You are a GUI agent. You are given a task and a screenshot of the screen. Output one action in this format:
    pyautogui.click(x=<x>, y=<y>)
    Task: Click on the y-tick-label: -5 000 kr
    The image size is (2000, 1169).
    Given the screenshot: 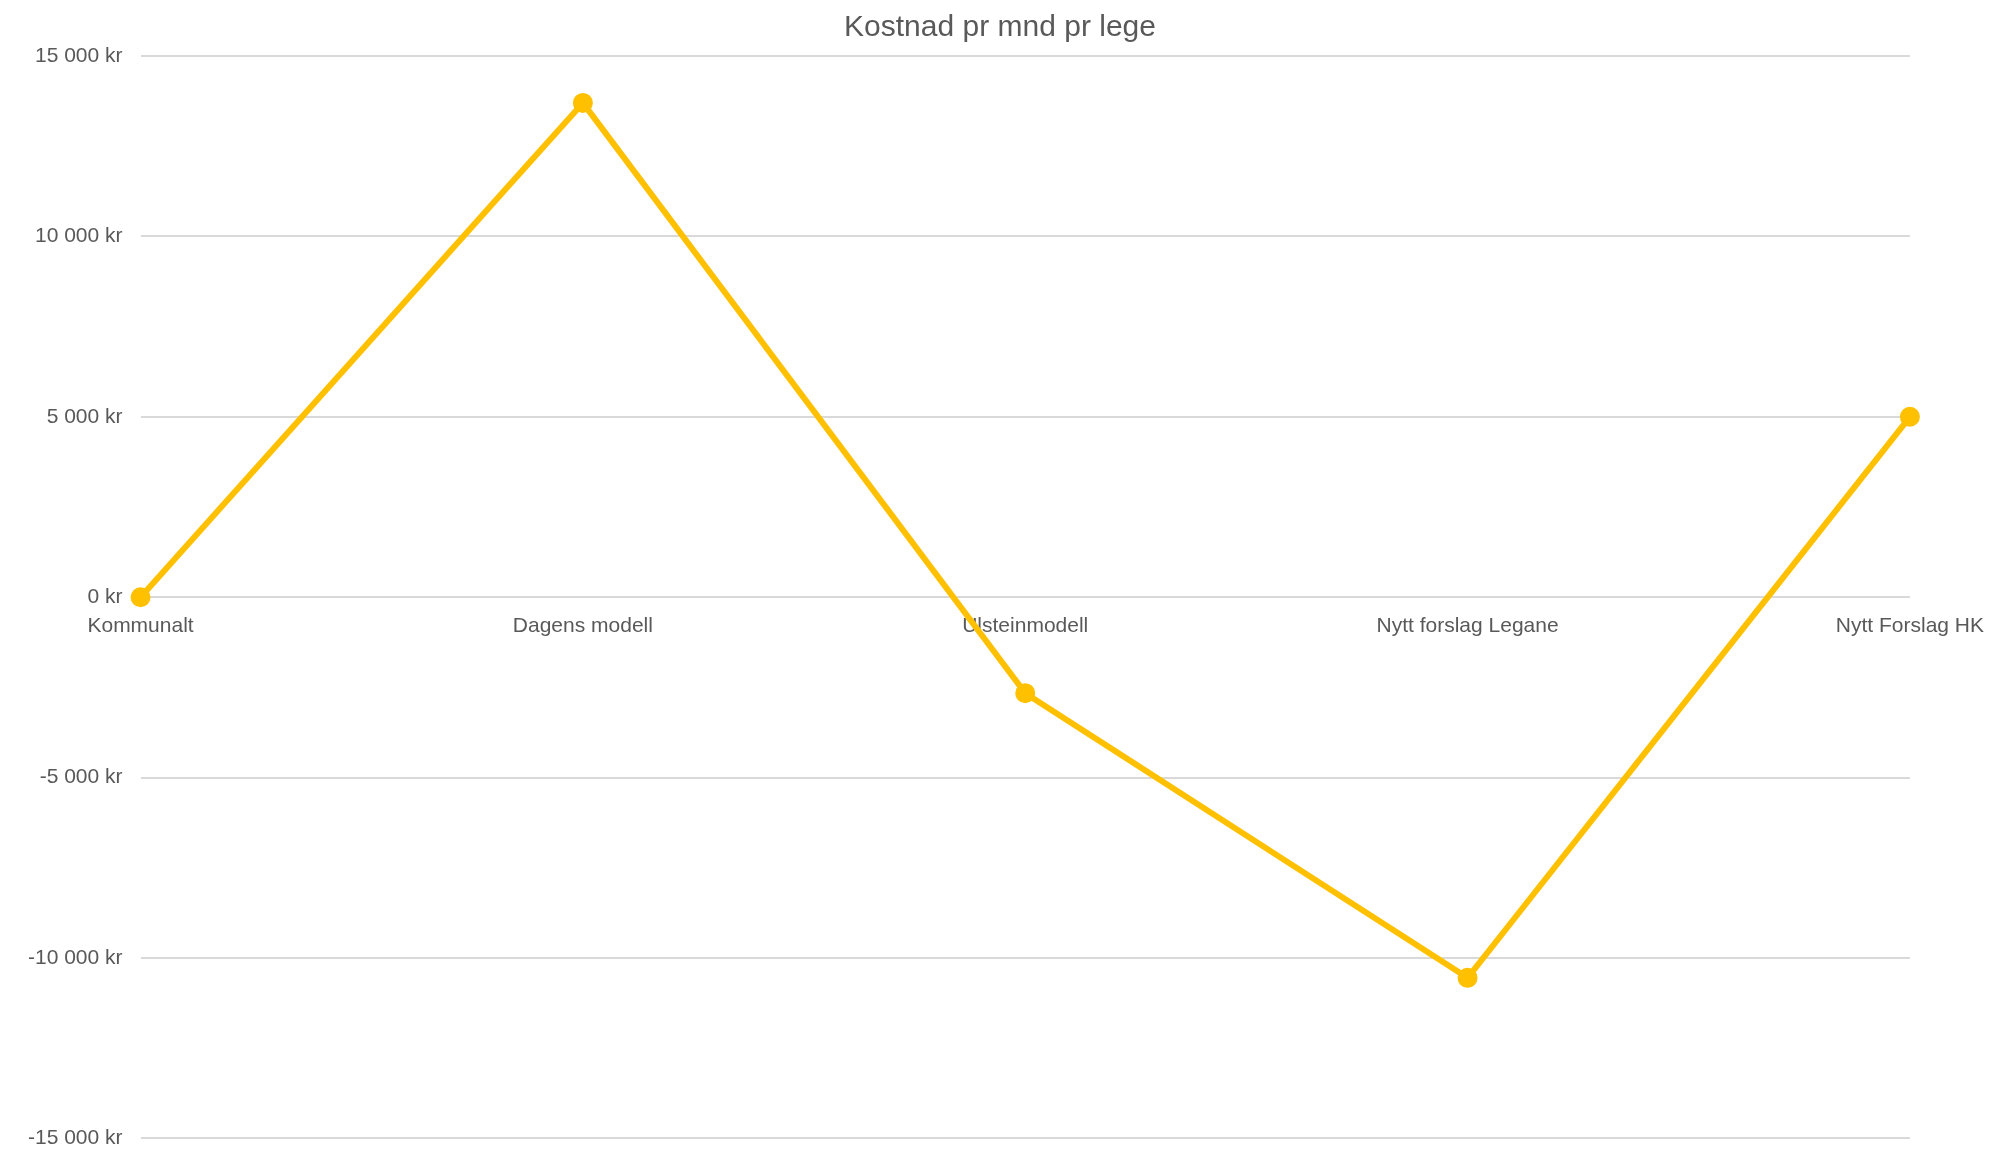 What is the action you would take?
    pyautogui.click(x=81, y=776)
    